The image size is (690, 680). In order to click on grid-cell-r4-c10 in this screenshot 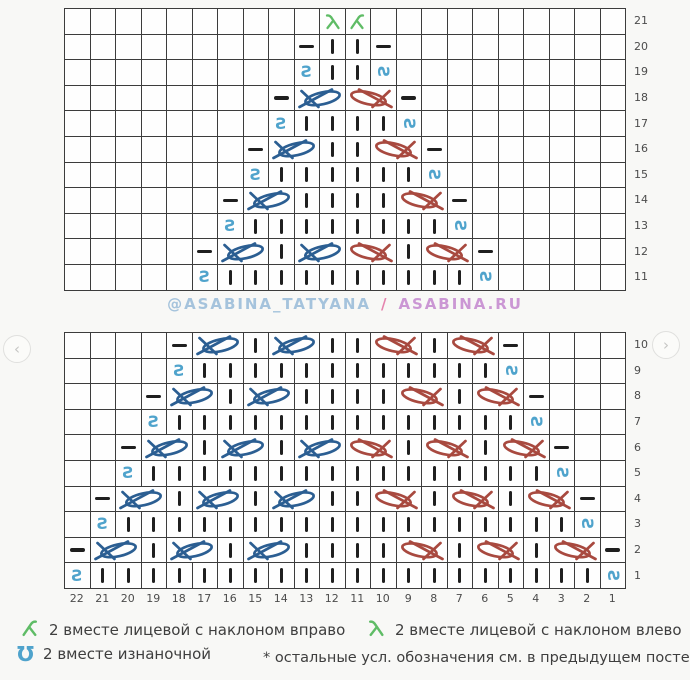, I will do `click(396, 499)`.